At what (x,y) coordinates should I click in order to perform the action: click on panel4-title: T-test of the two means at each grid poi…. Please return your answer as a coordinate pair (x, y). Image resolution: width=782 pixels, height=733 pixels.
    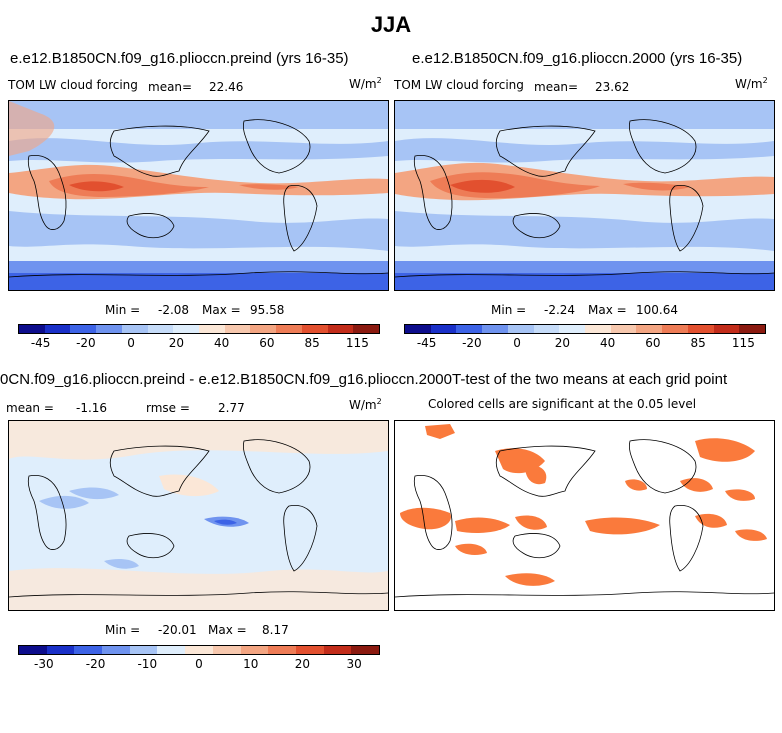
    Looking at the image, I should click on (590, 379).